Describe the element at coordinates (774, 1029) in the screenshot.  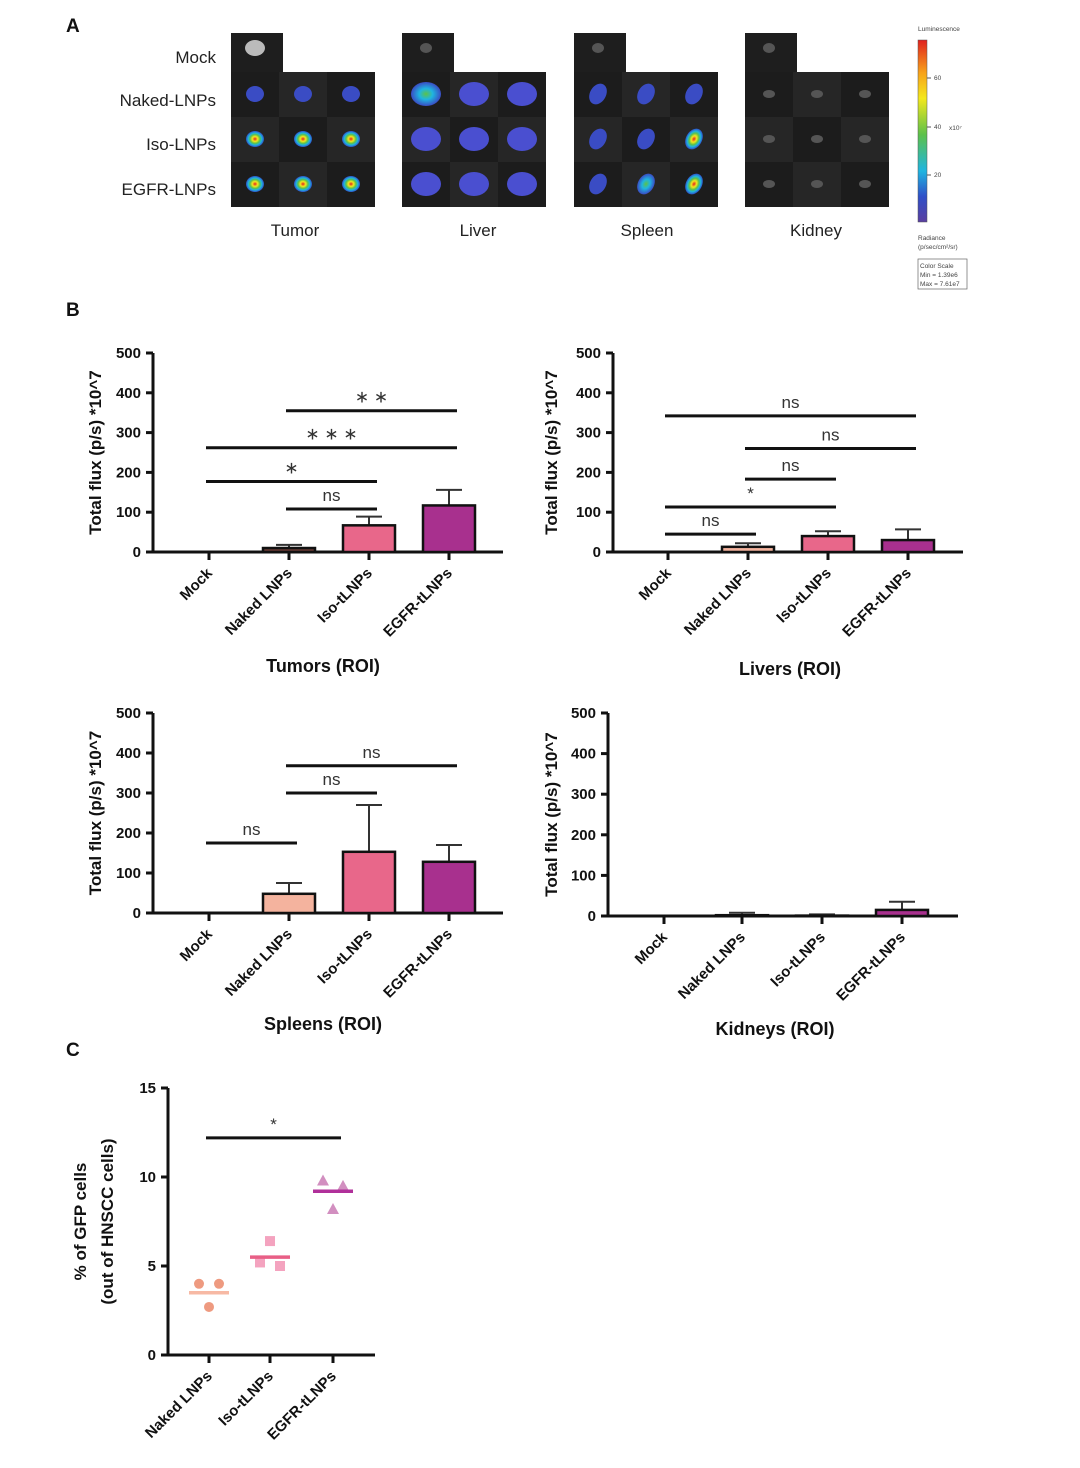
I see `chart-title: Kidneys (ROI)` at that location.